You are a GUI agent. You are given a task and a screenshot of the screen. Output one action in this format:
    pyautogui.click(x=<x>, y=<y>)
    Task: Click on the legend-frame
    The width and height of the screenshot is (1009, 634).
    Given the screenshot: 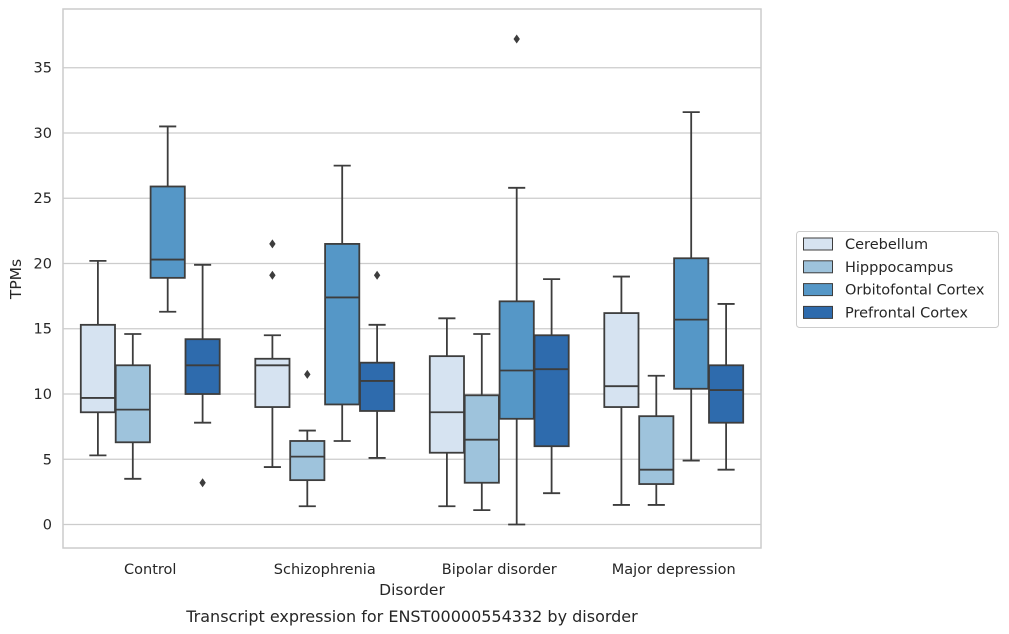 What is the action you would take?
    pyautogui.click(x=897, y=279)
    